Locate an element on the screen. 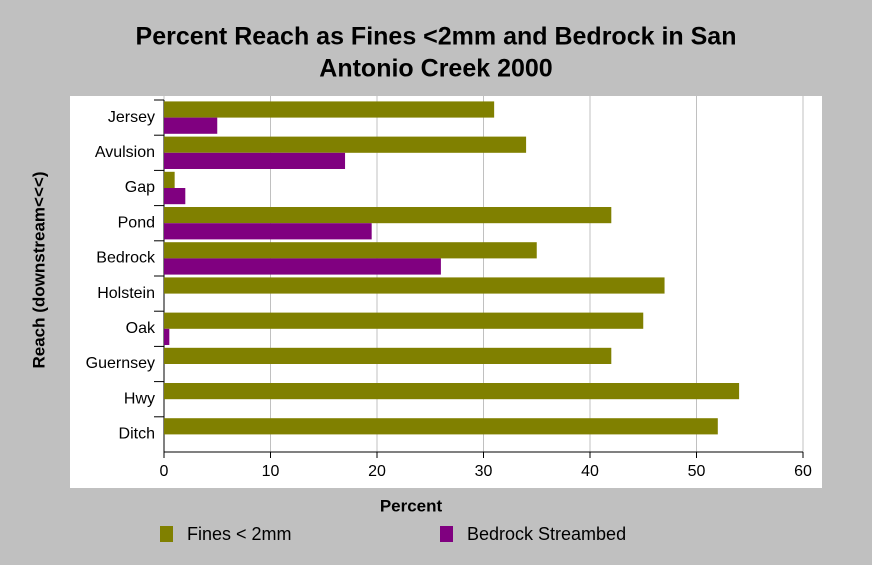  y-tick-label: Ditch is located at coordinates (137, 434).